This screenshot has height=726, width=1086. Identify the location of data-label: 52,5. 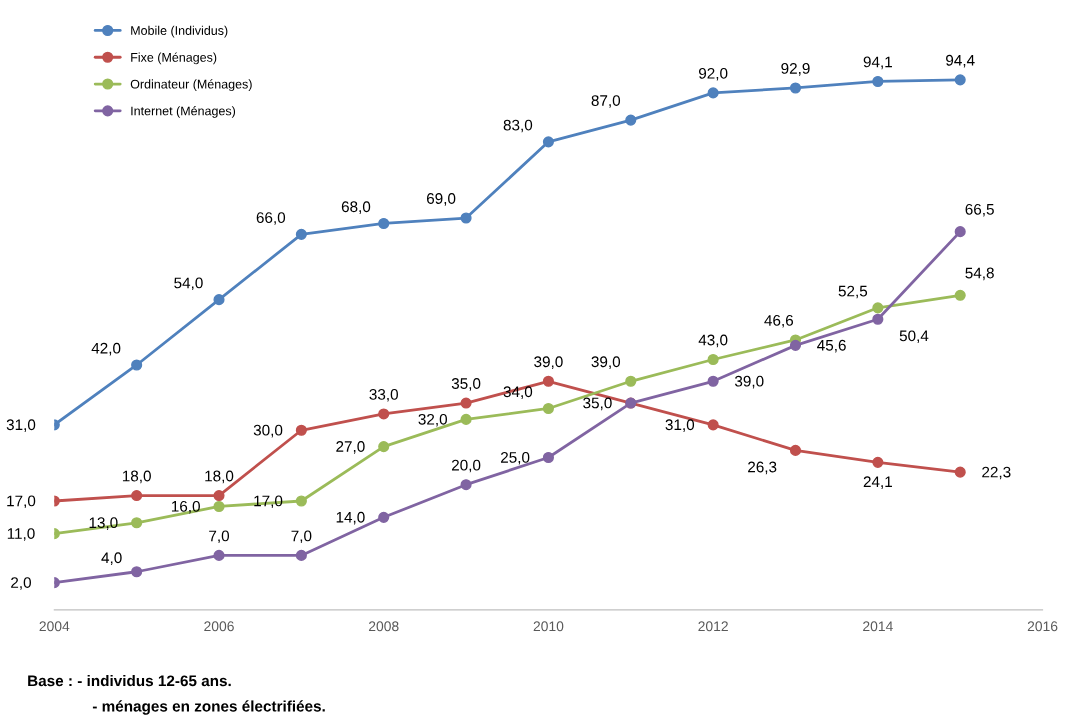
(853, 292).